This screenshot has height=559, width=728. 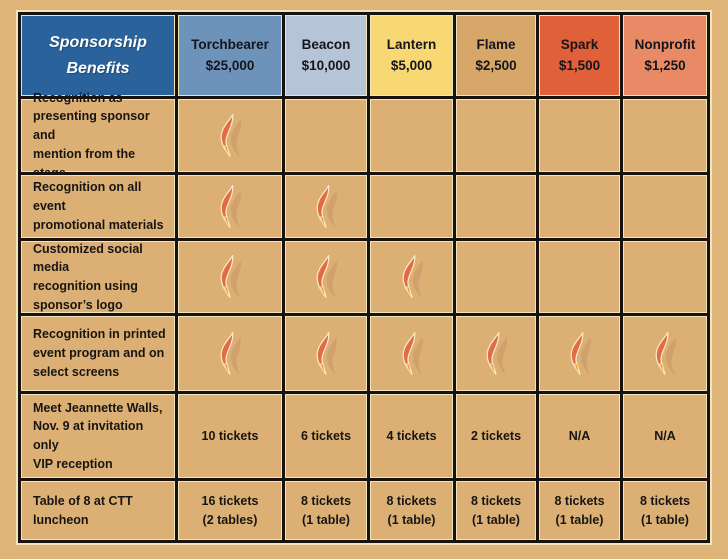 What do you see at coordinates (98, 510) in the screenshot?
I see `benefit-label-ctt-luncheon: Table of 8 at CTT luncheon` at bounding box center [98, 510].